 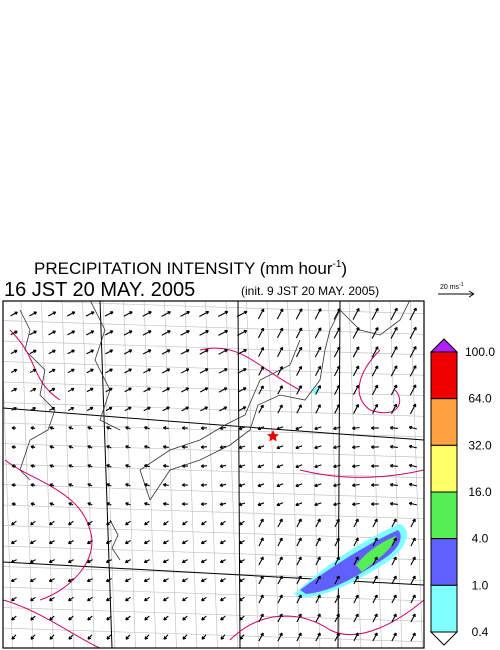 I want to click on title-sup: -1, so click(x=336, y=264).